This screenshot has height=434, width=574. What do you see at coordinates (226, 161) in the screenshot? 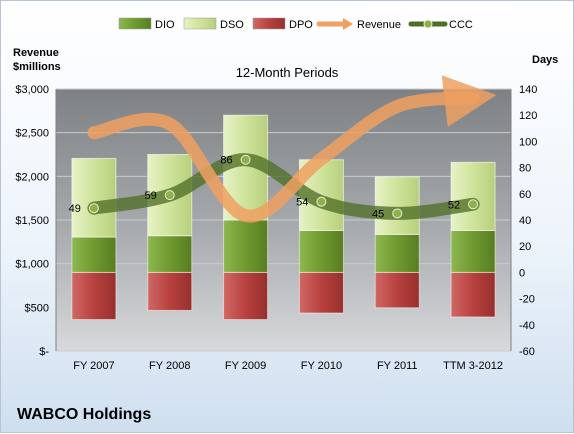
I see `ccc-data-label: 86` at bounding box center [226, 161].